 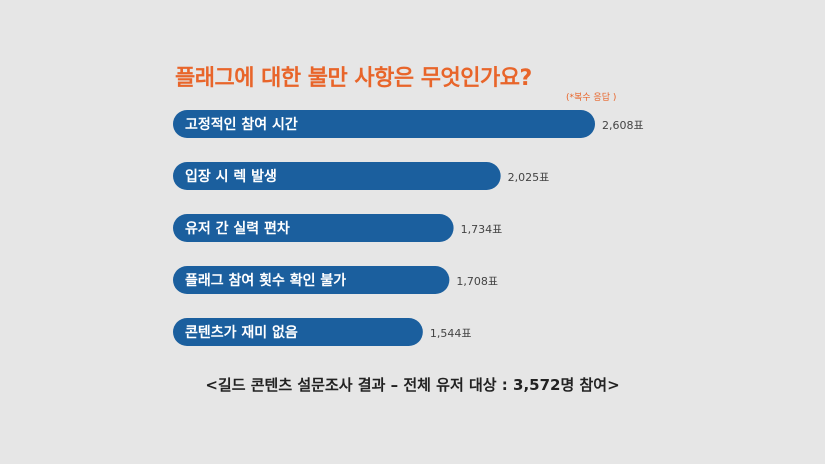 I want to click on bar-category-label: 콘텐츠가 재미 없음, so click(x=241, y=332).